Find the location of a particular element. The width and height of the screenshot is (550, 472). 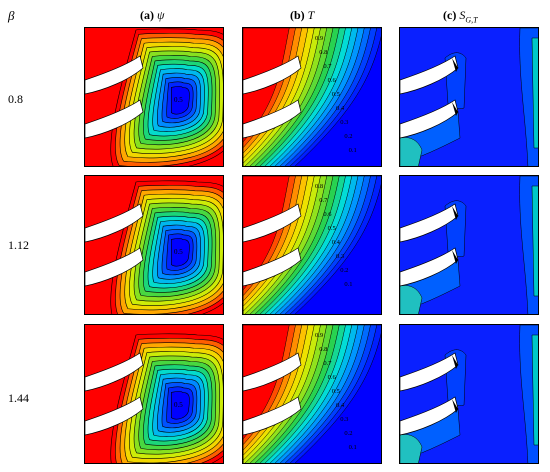

column-symbol-subscript: G,T is located at coordinates (471, 20).